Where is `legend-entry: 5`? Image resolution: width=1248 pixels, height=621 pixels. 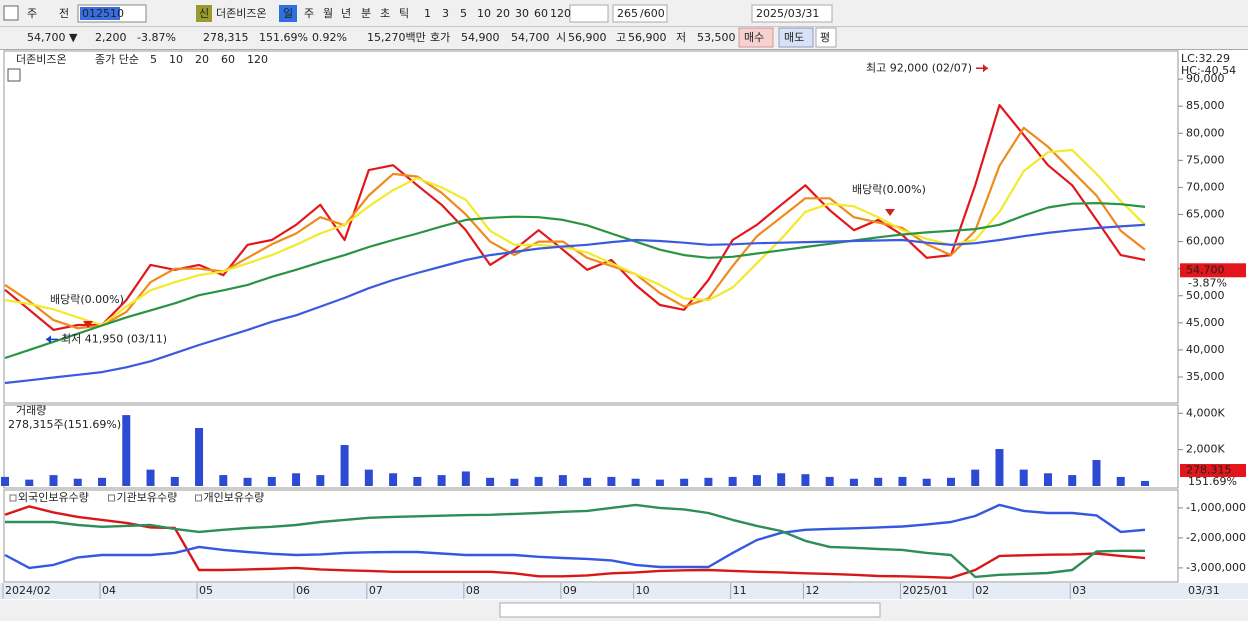
legend-entry: 5 is located at coordinates (153, 59).